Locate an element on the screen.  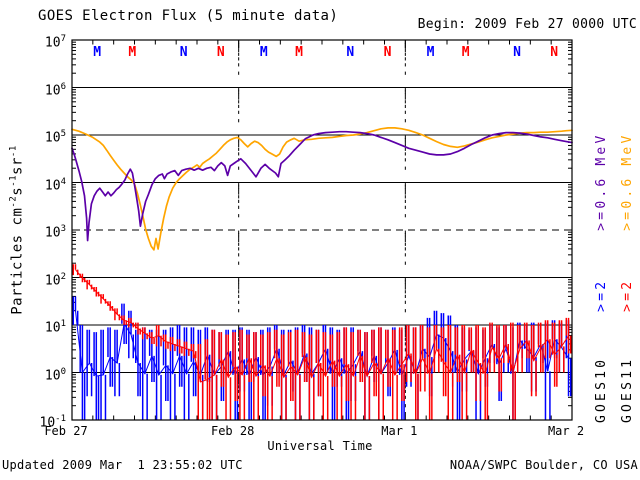
x-tick-label-Mar-1: Mar 1 is located at coordinates (399, 431).